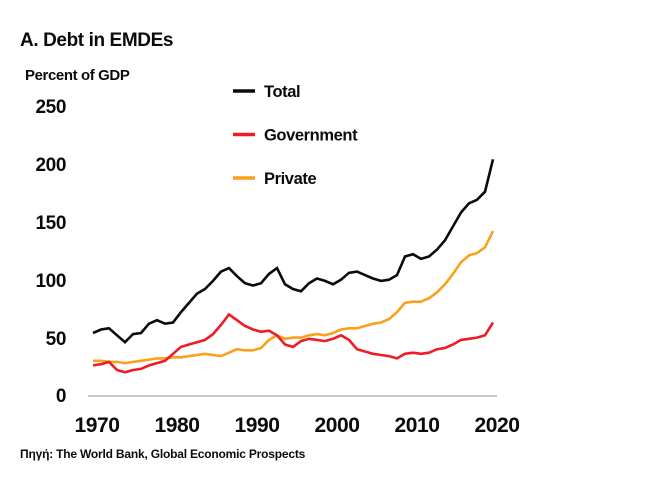  What do you see at coordinates (290, 179) in the screenshot?
I see `legend-label-private: Private` at bounding box center [290, 179].